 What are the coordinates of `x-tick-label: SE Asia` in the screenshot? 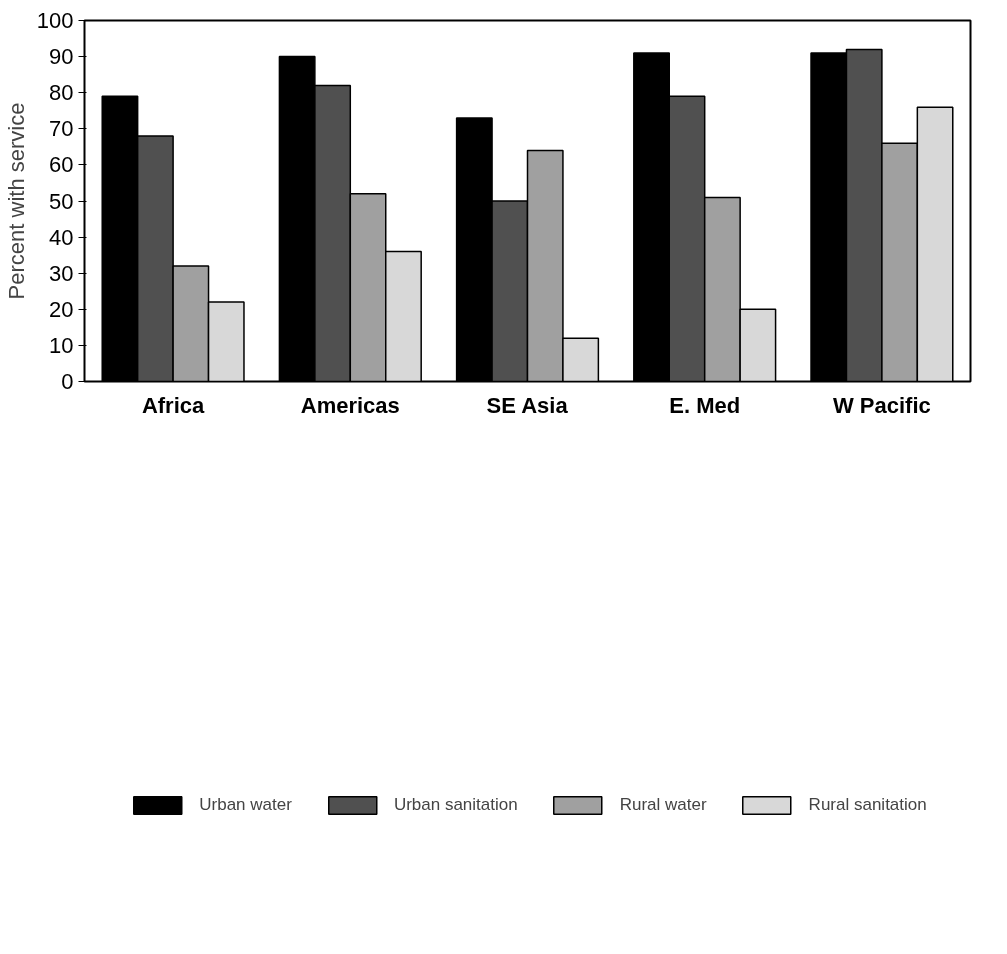 It's located at (527, 405).